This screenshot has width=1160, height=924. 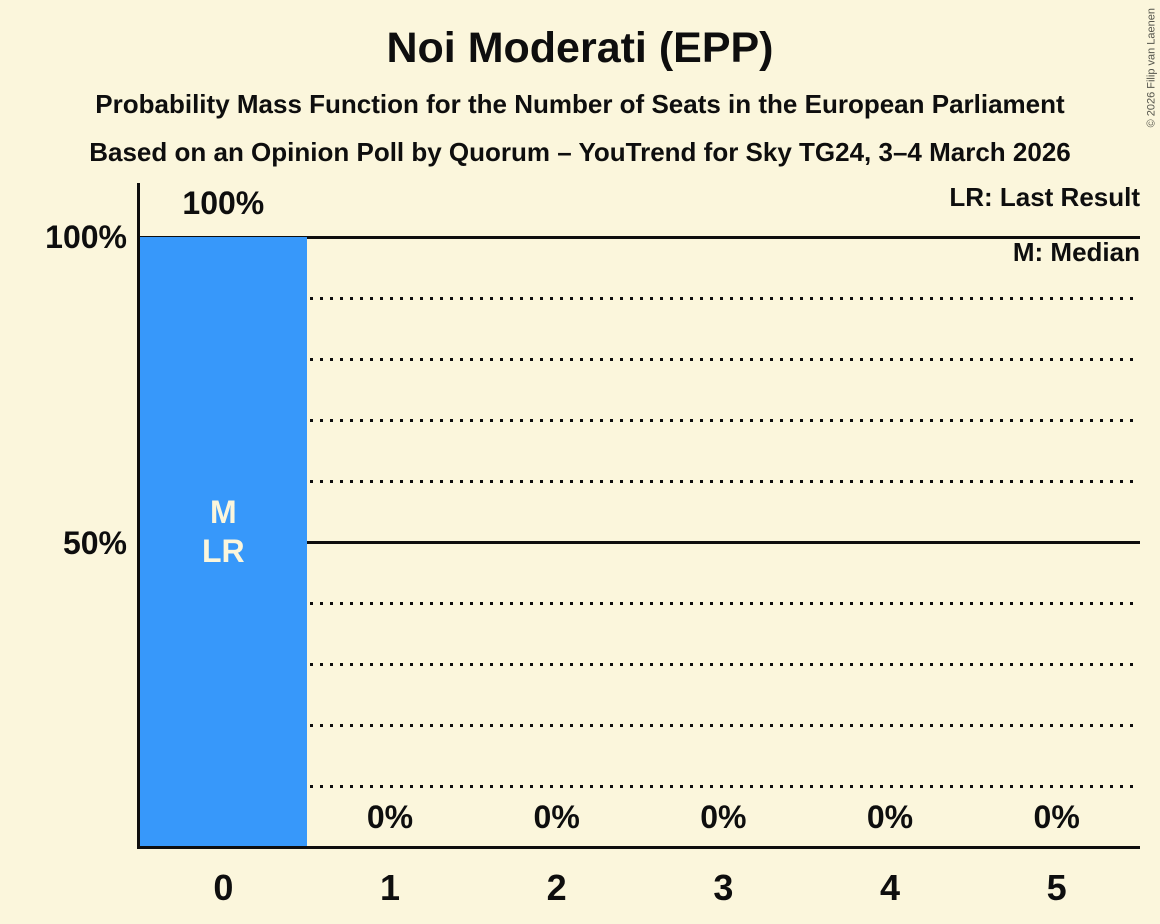 I want to click on gridline-dotted-10pct, so click(x=640, y=787).